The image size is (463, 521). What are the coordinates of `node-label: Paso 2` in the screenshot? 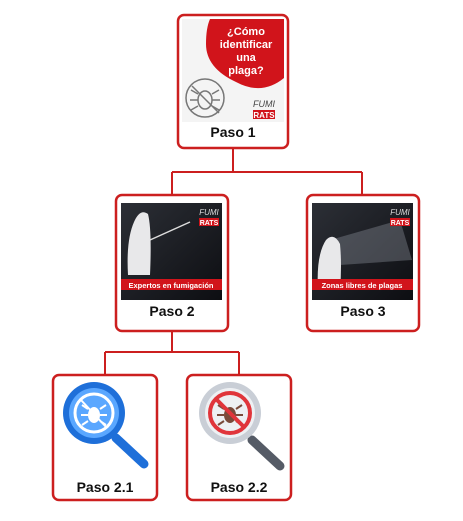 It's located at (171, 311).